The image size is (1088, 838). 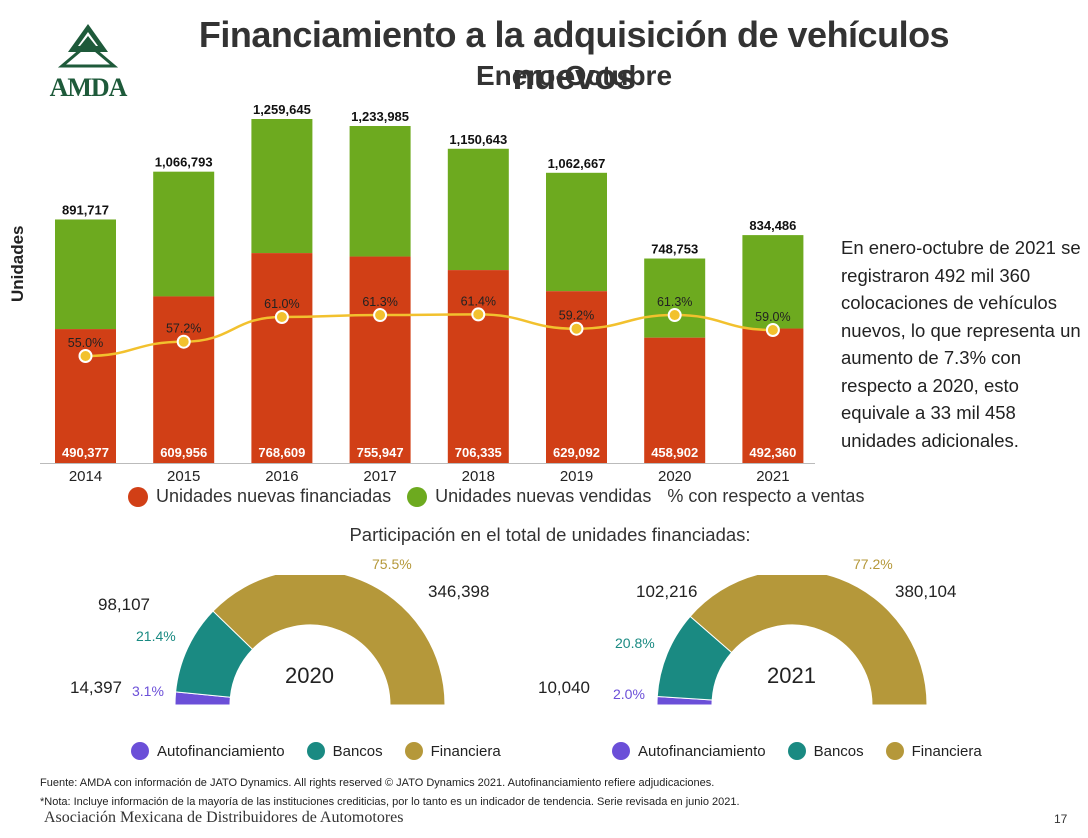 I want to click on amda-logo: AMDA, so click(x=89, y=63).